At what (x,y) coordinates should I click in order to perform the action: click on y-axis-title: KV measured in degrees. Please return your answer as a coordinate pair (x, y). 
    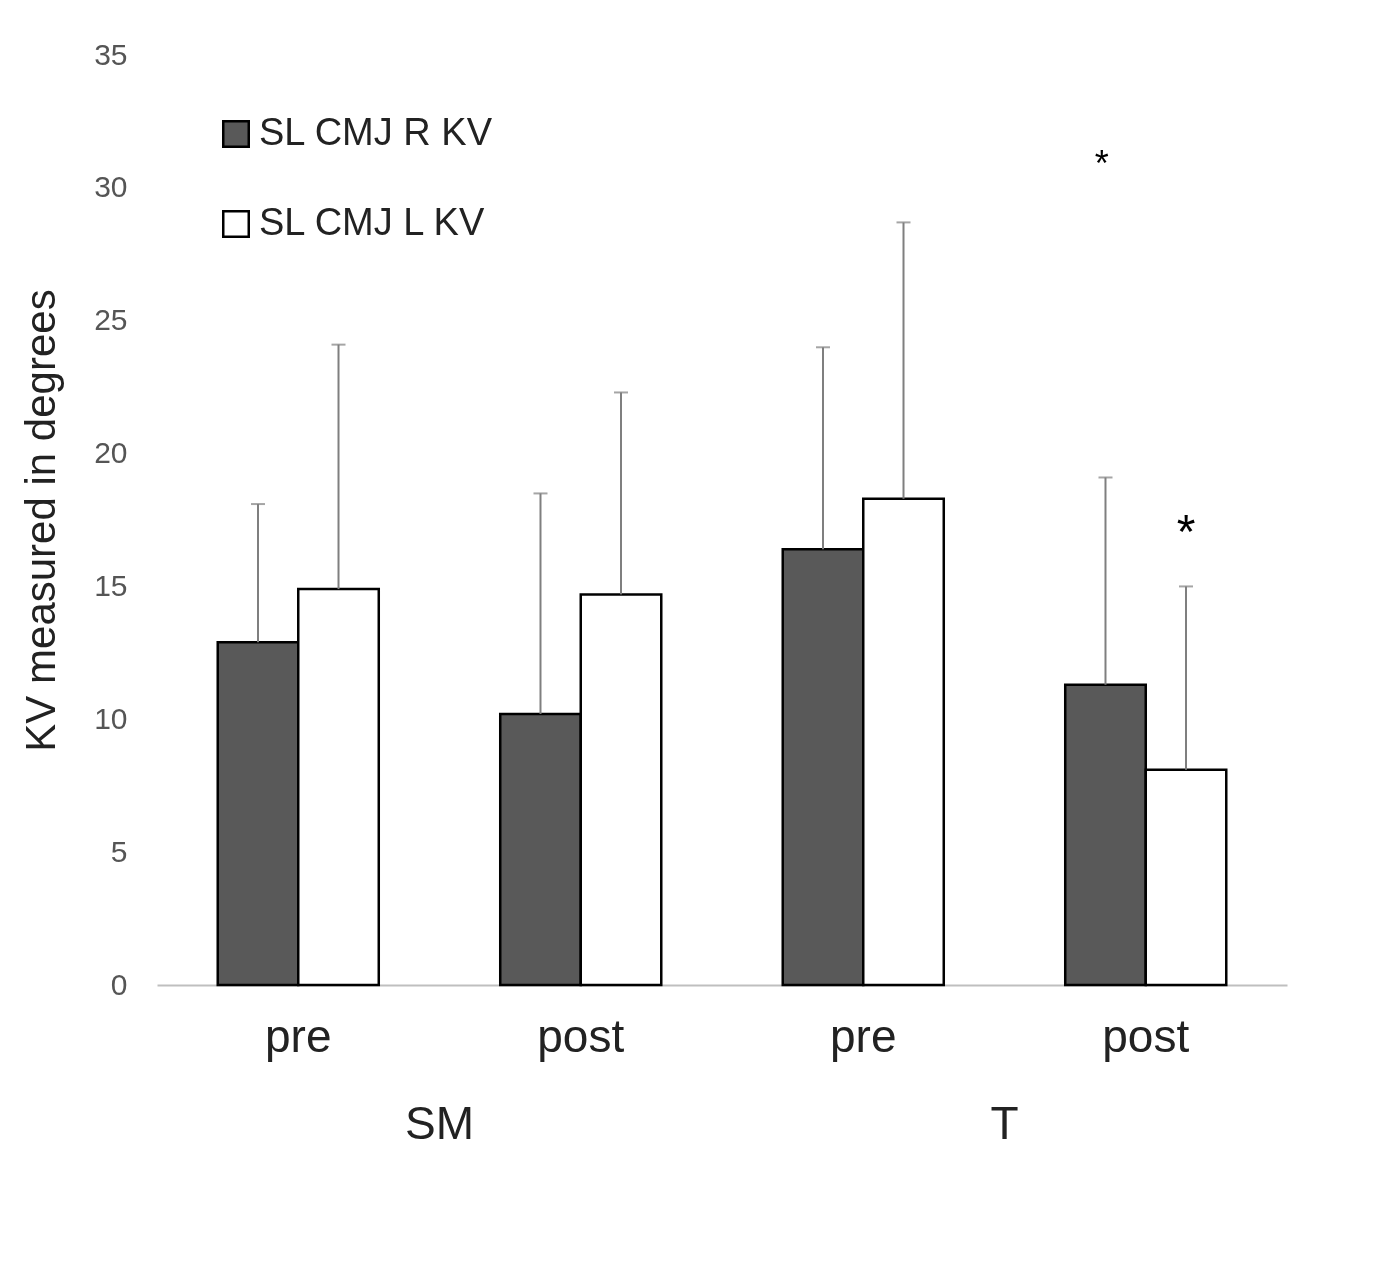
    Looking at the image, I should click on (41, 520).